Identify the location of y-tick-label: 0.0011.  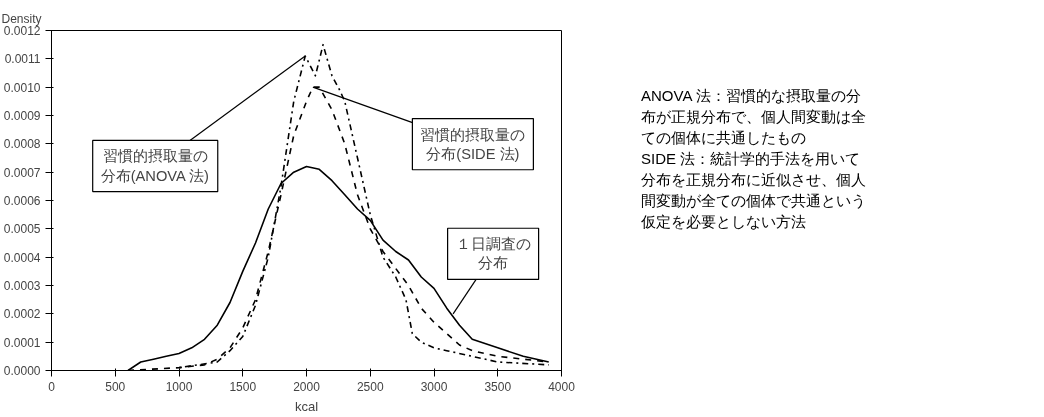
(22, 59).